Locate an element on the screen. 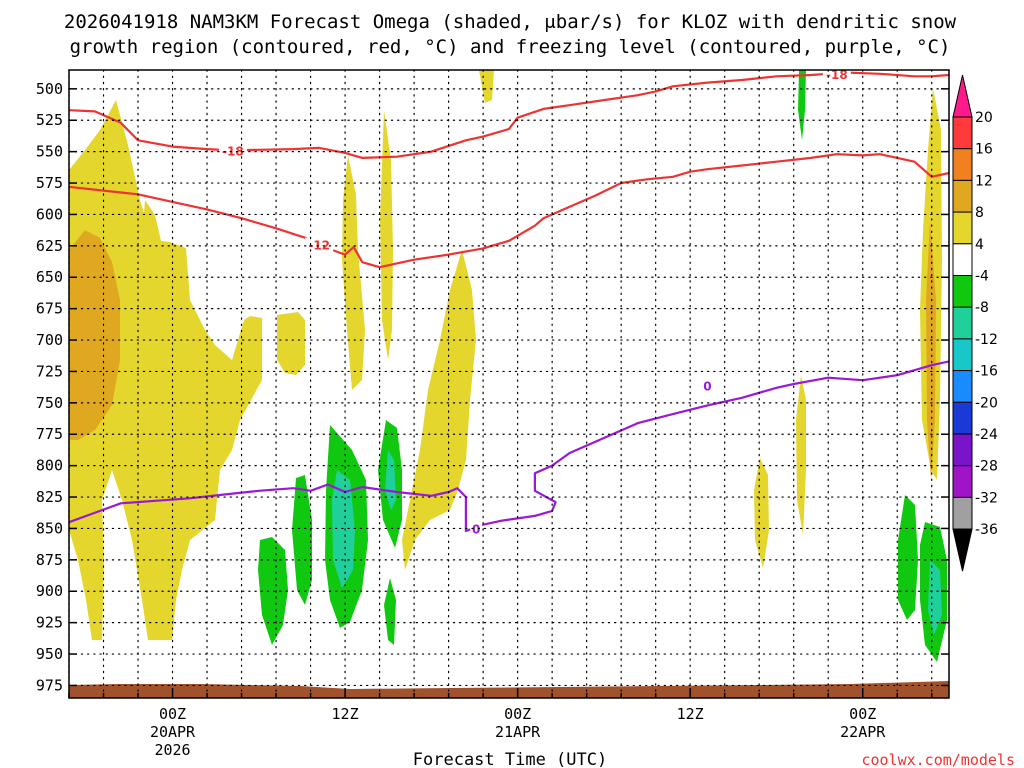  y-tick-label: 700 is located at coordinates (49, 340).